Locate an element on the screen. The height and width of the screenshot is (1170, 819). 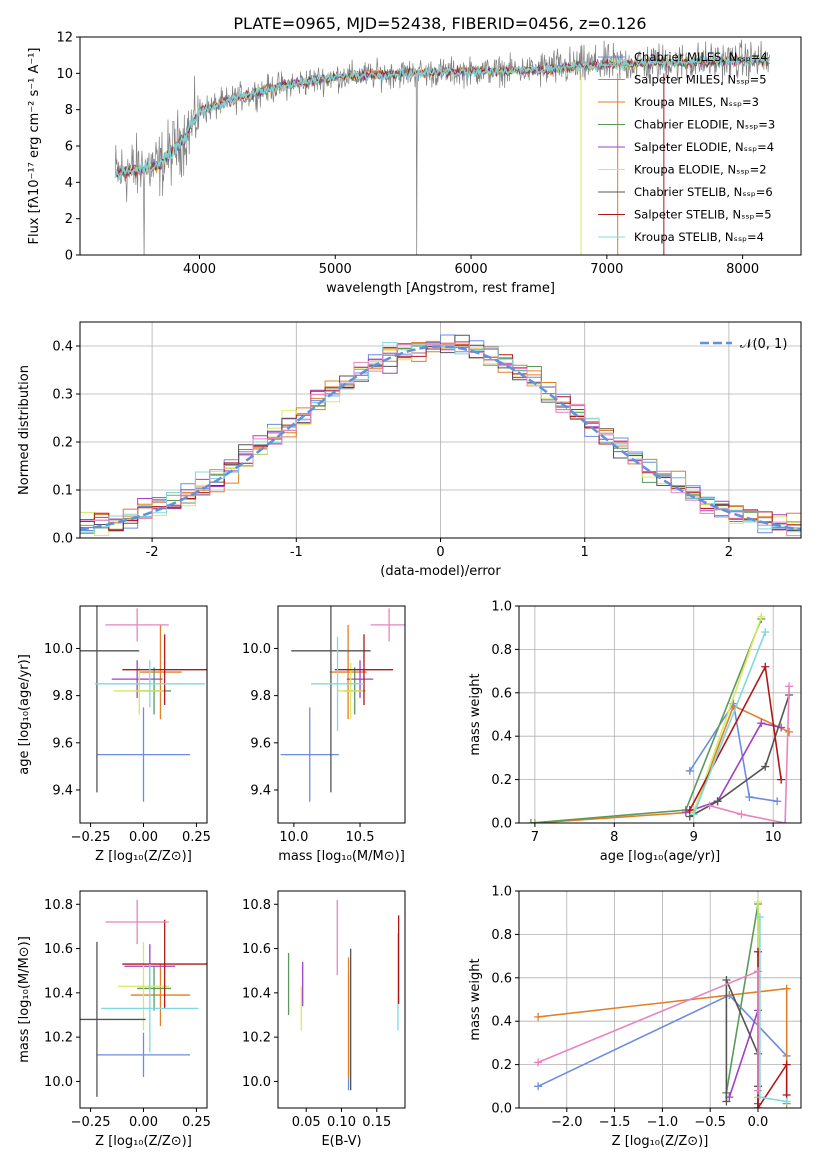
y-tick-label: 8 is located at coordinates (69, 110).